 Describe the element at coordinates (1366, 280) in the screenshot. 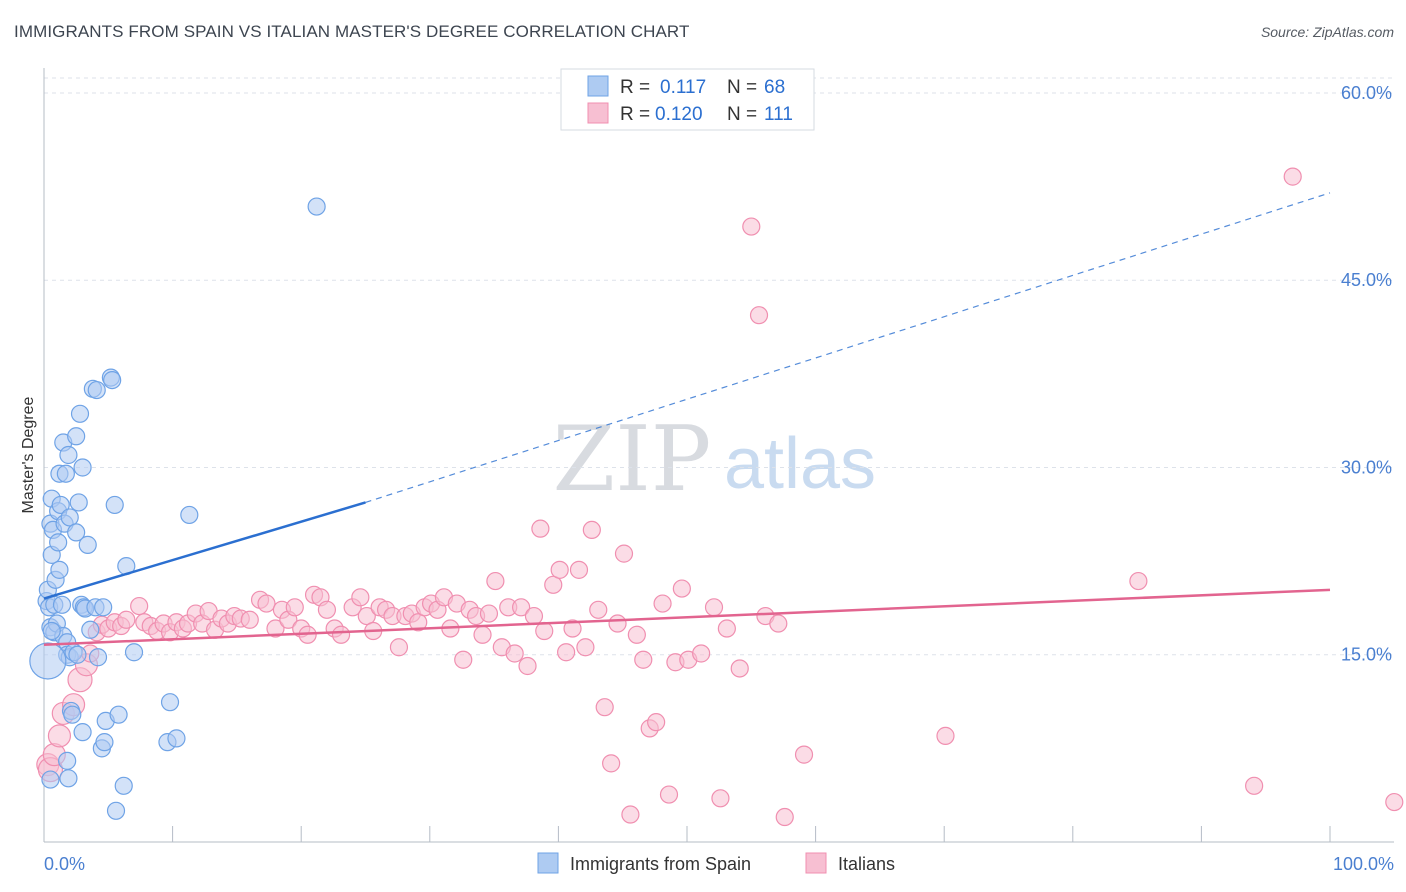

I see `y-tick-label: 45.0%` at that location.